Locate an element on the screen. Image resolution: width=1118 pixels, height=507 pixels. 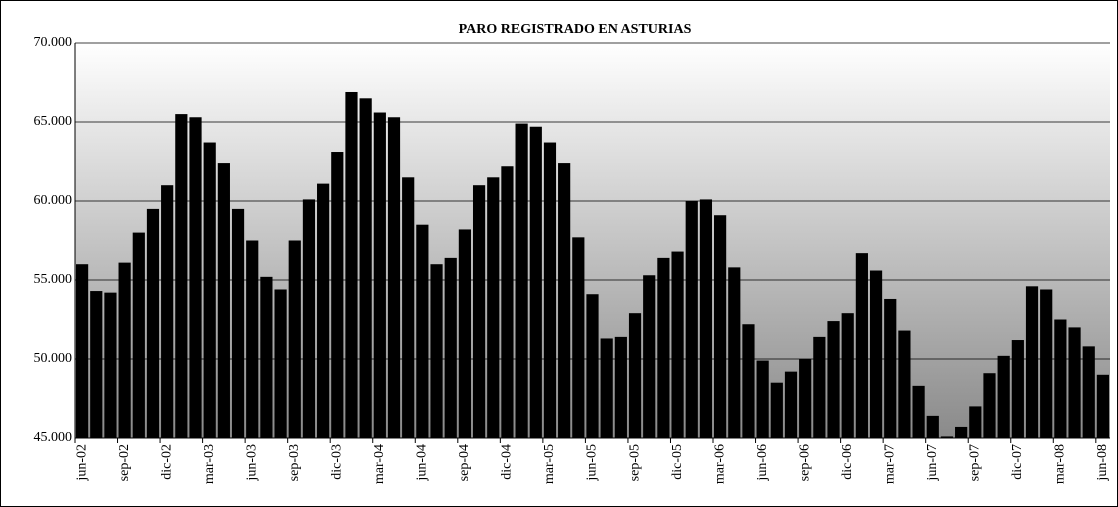
x-tick-label: jun-02 is located at coordinates (81, 463).